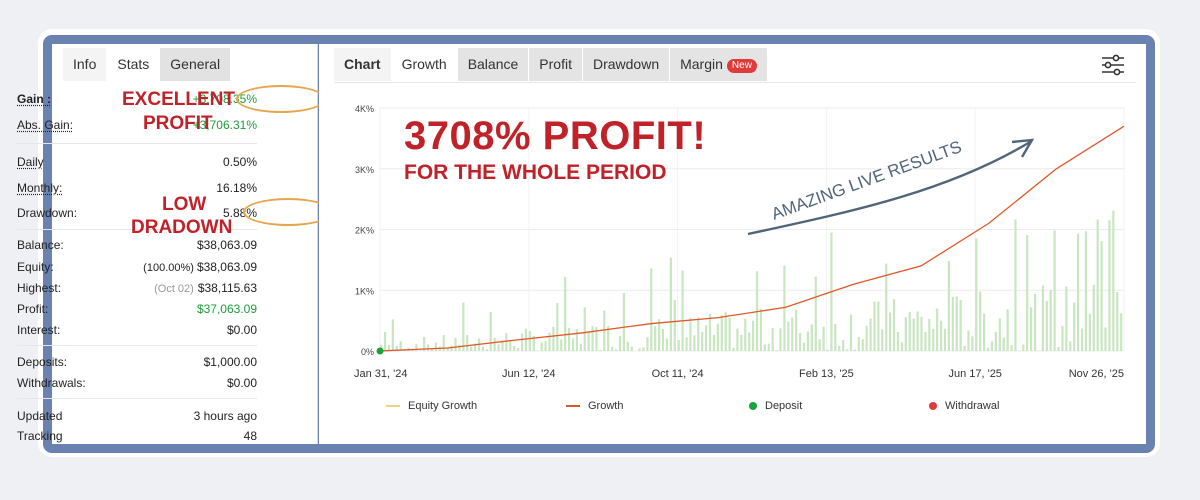  Describe the element at coordinates (137, 143) in the screenshot. I see `divider` at that location.